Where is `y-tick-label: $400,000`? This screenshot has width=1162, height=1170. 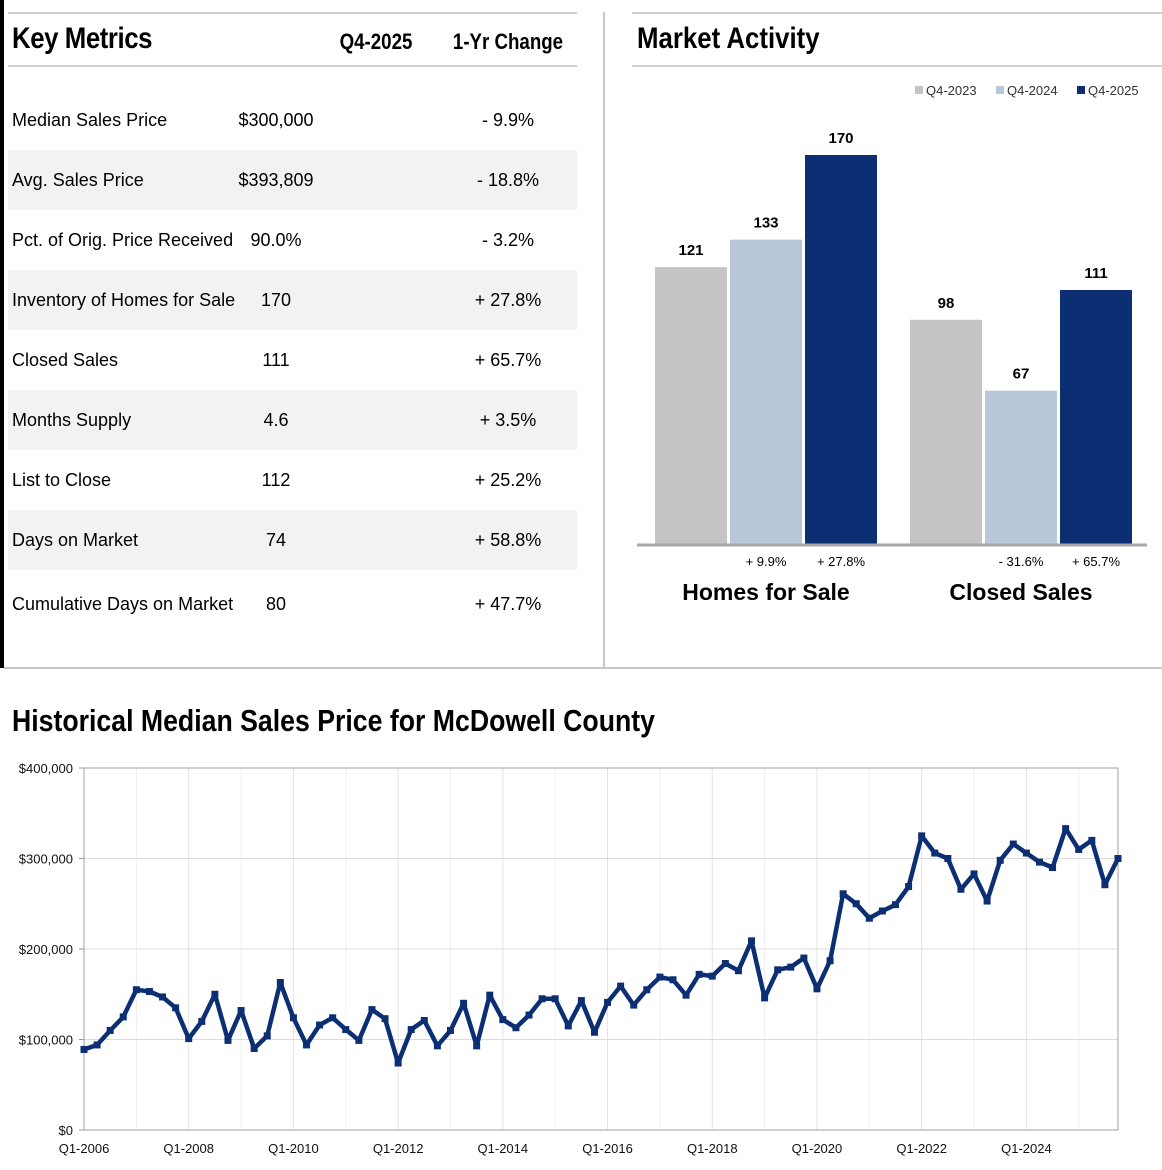 y-tick-label: $400,000 is located at coordinates (46, 768).